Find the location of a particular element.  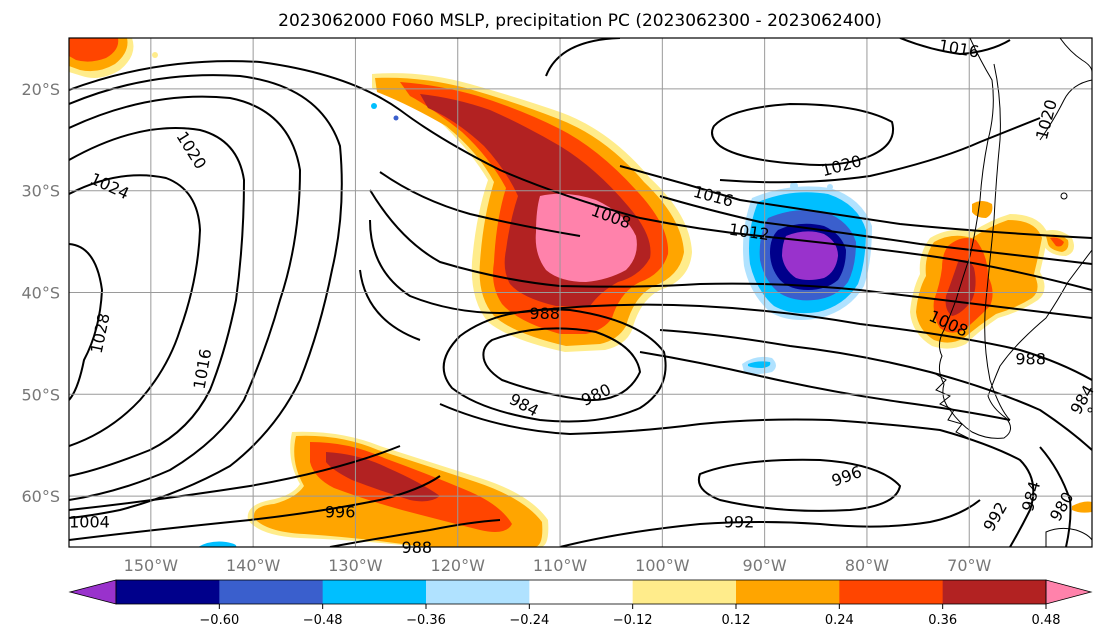

longitude-label: 110°W is located at coordinates (560, 565).